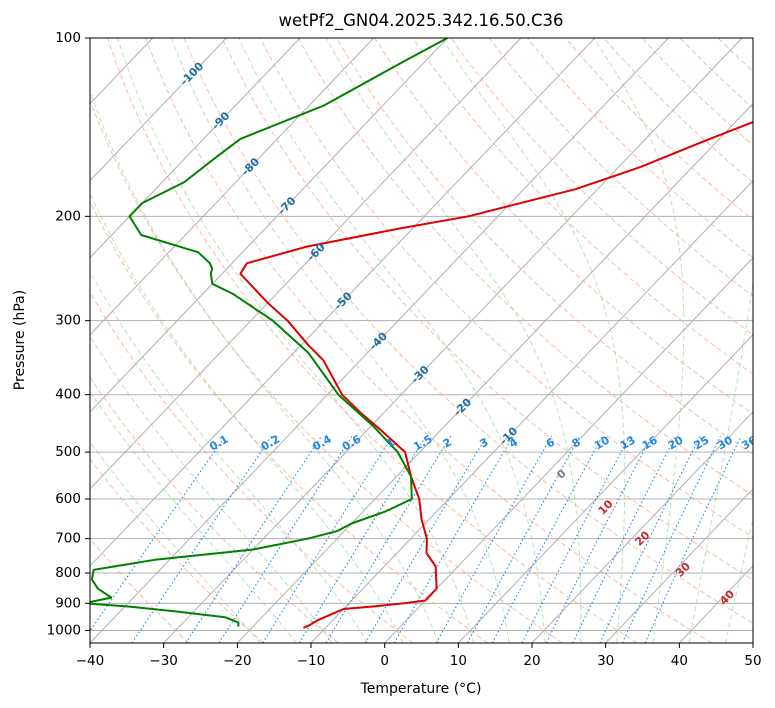 The width and height of the screenshot is (775, 708). Describe the element at coordinates (421, 689) in the screenshot. I see `x-axis-label: Temperature (°C)` at that location.